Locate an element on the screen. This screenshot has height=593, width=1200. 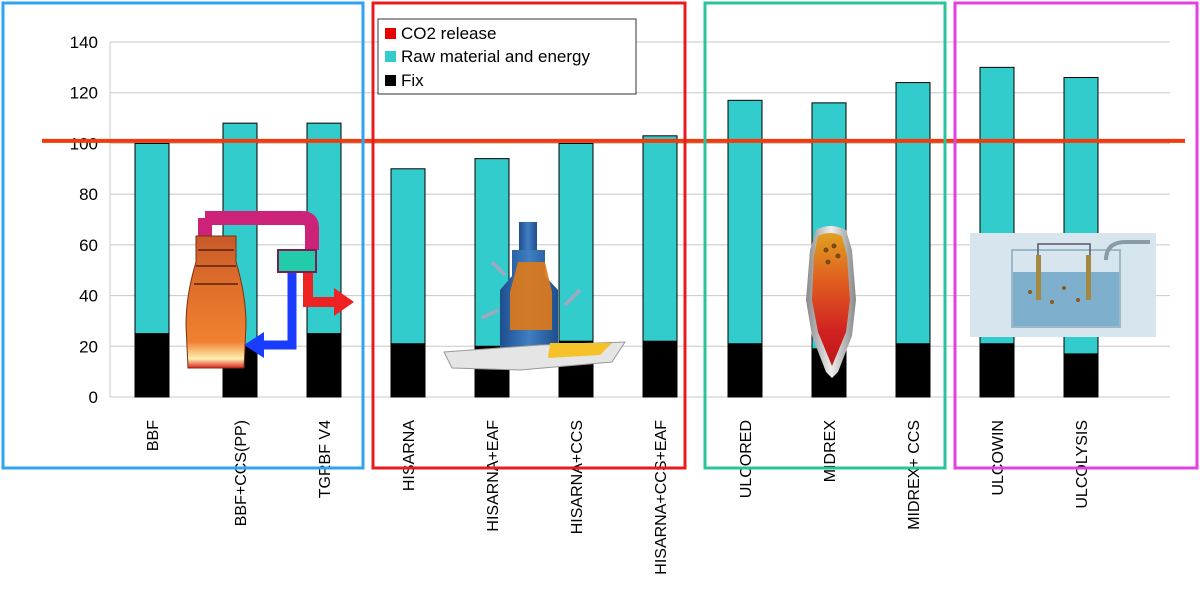
electrolysis-cell-illustration is located at coordinates (1063, 285).